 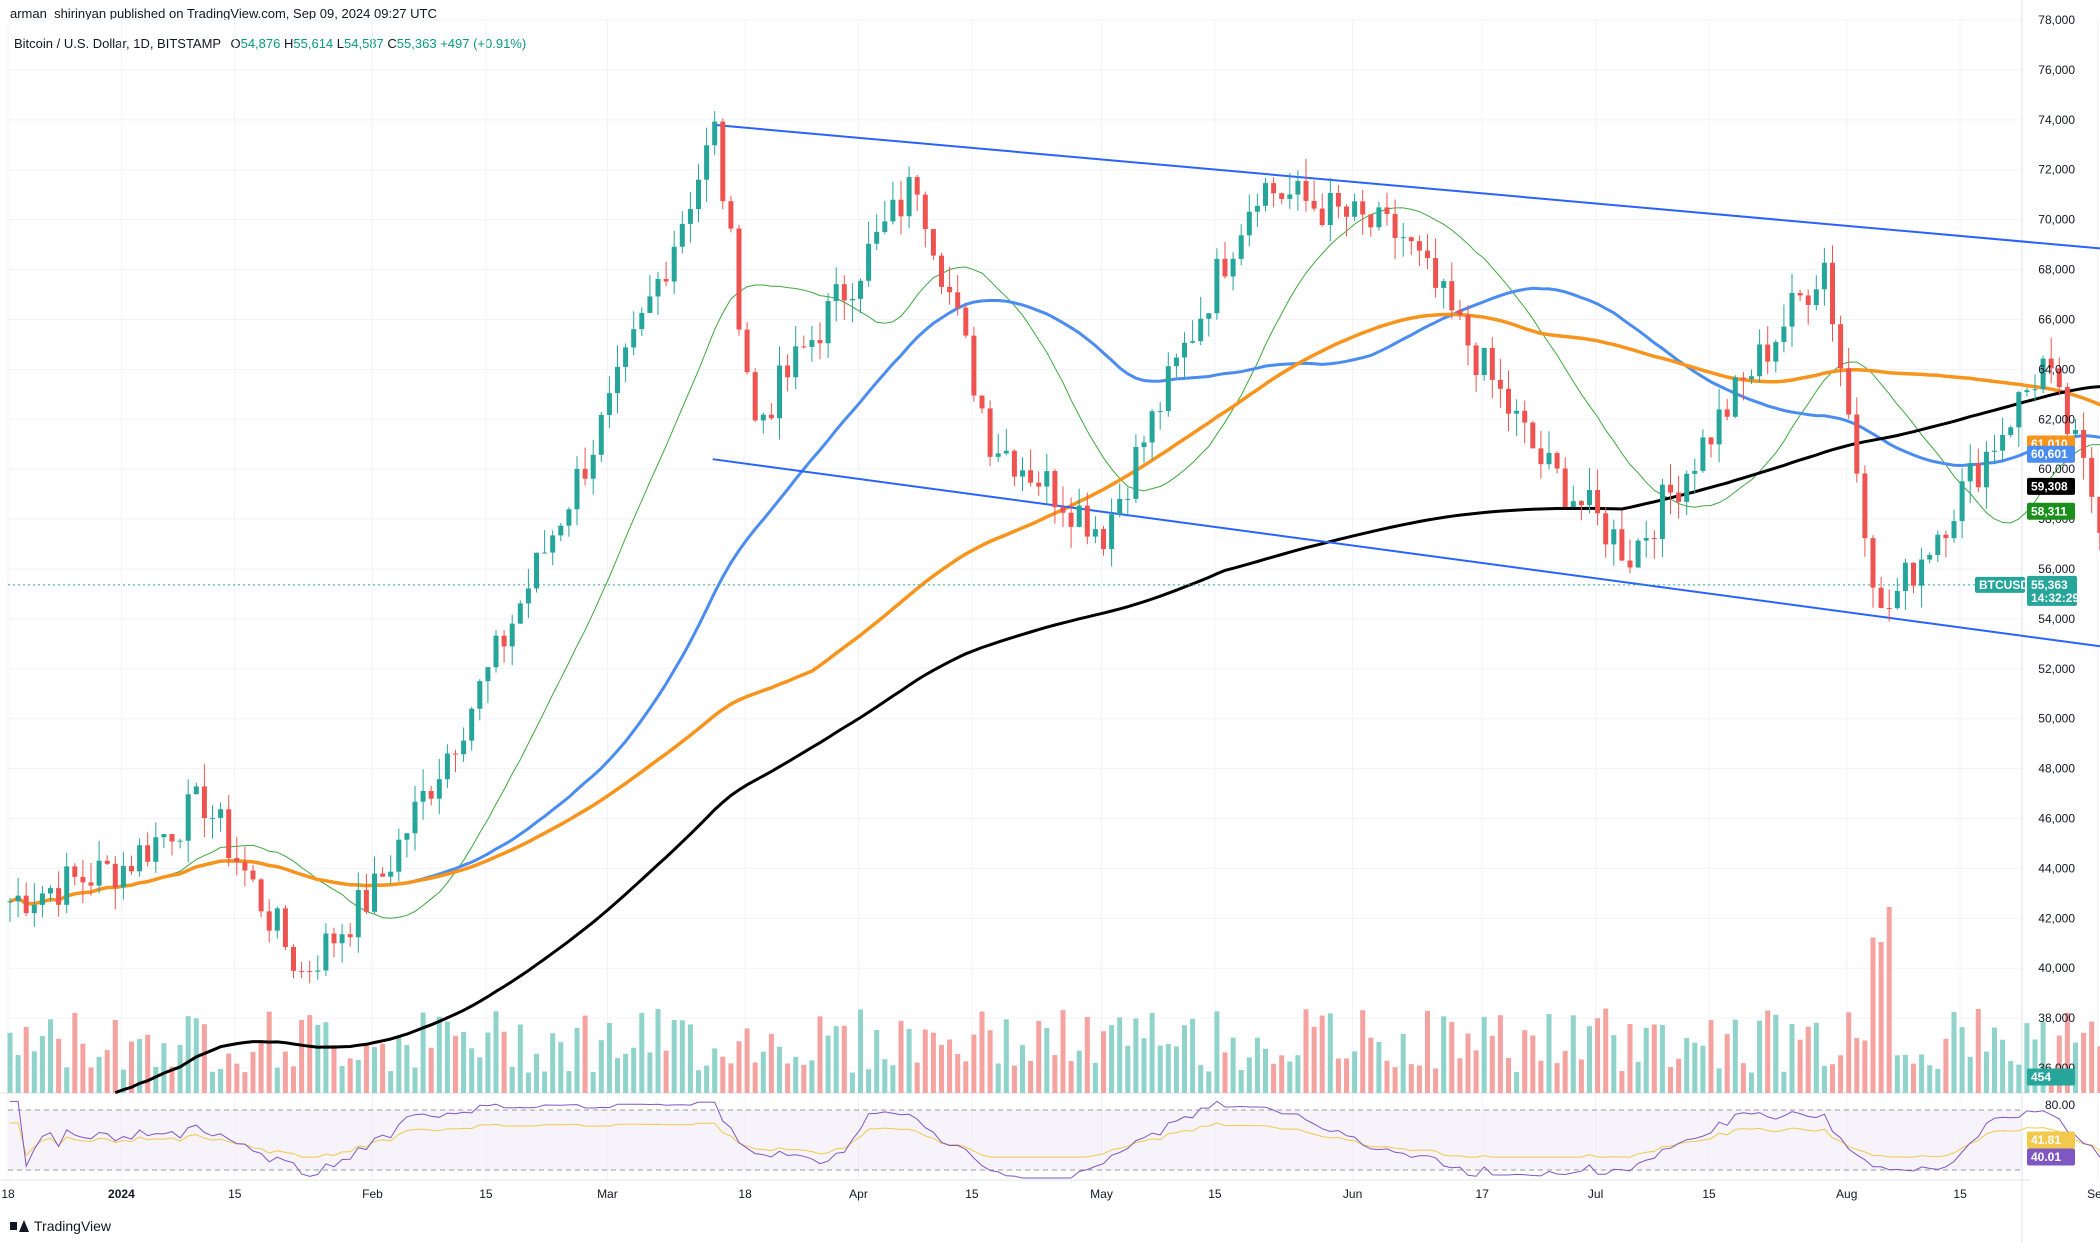 What do you see at coordinates (60, 1226) in the screenshot?
I see `tradingview-logo: TradingView` at bounding box center [60, 1226].